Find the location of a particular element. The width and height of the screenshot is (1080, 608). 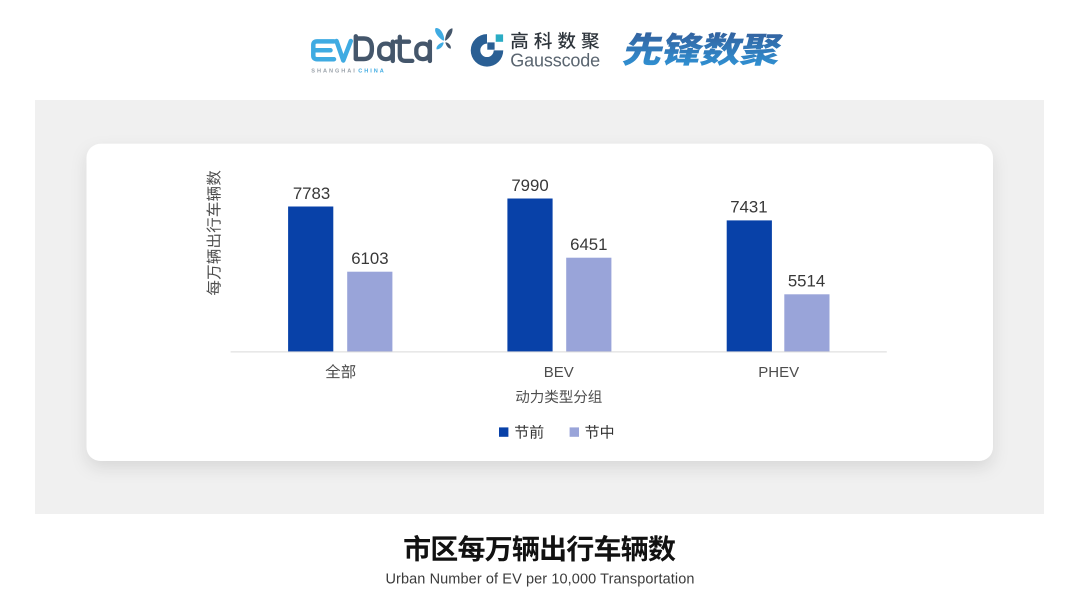

svg-text: 6103 is located at coordinates (369, 258).